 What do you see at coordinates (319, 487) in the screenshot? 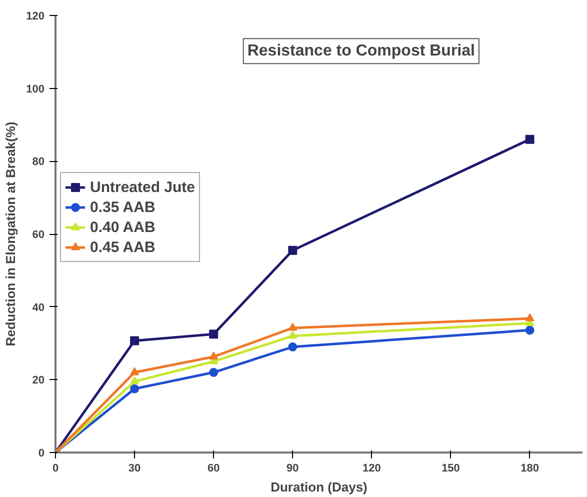
I see `x-axis-title: Duration (Days)` at bounding box center [319, 487].